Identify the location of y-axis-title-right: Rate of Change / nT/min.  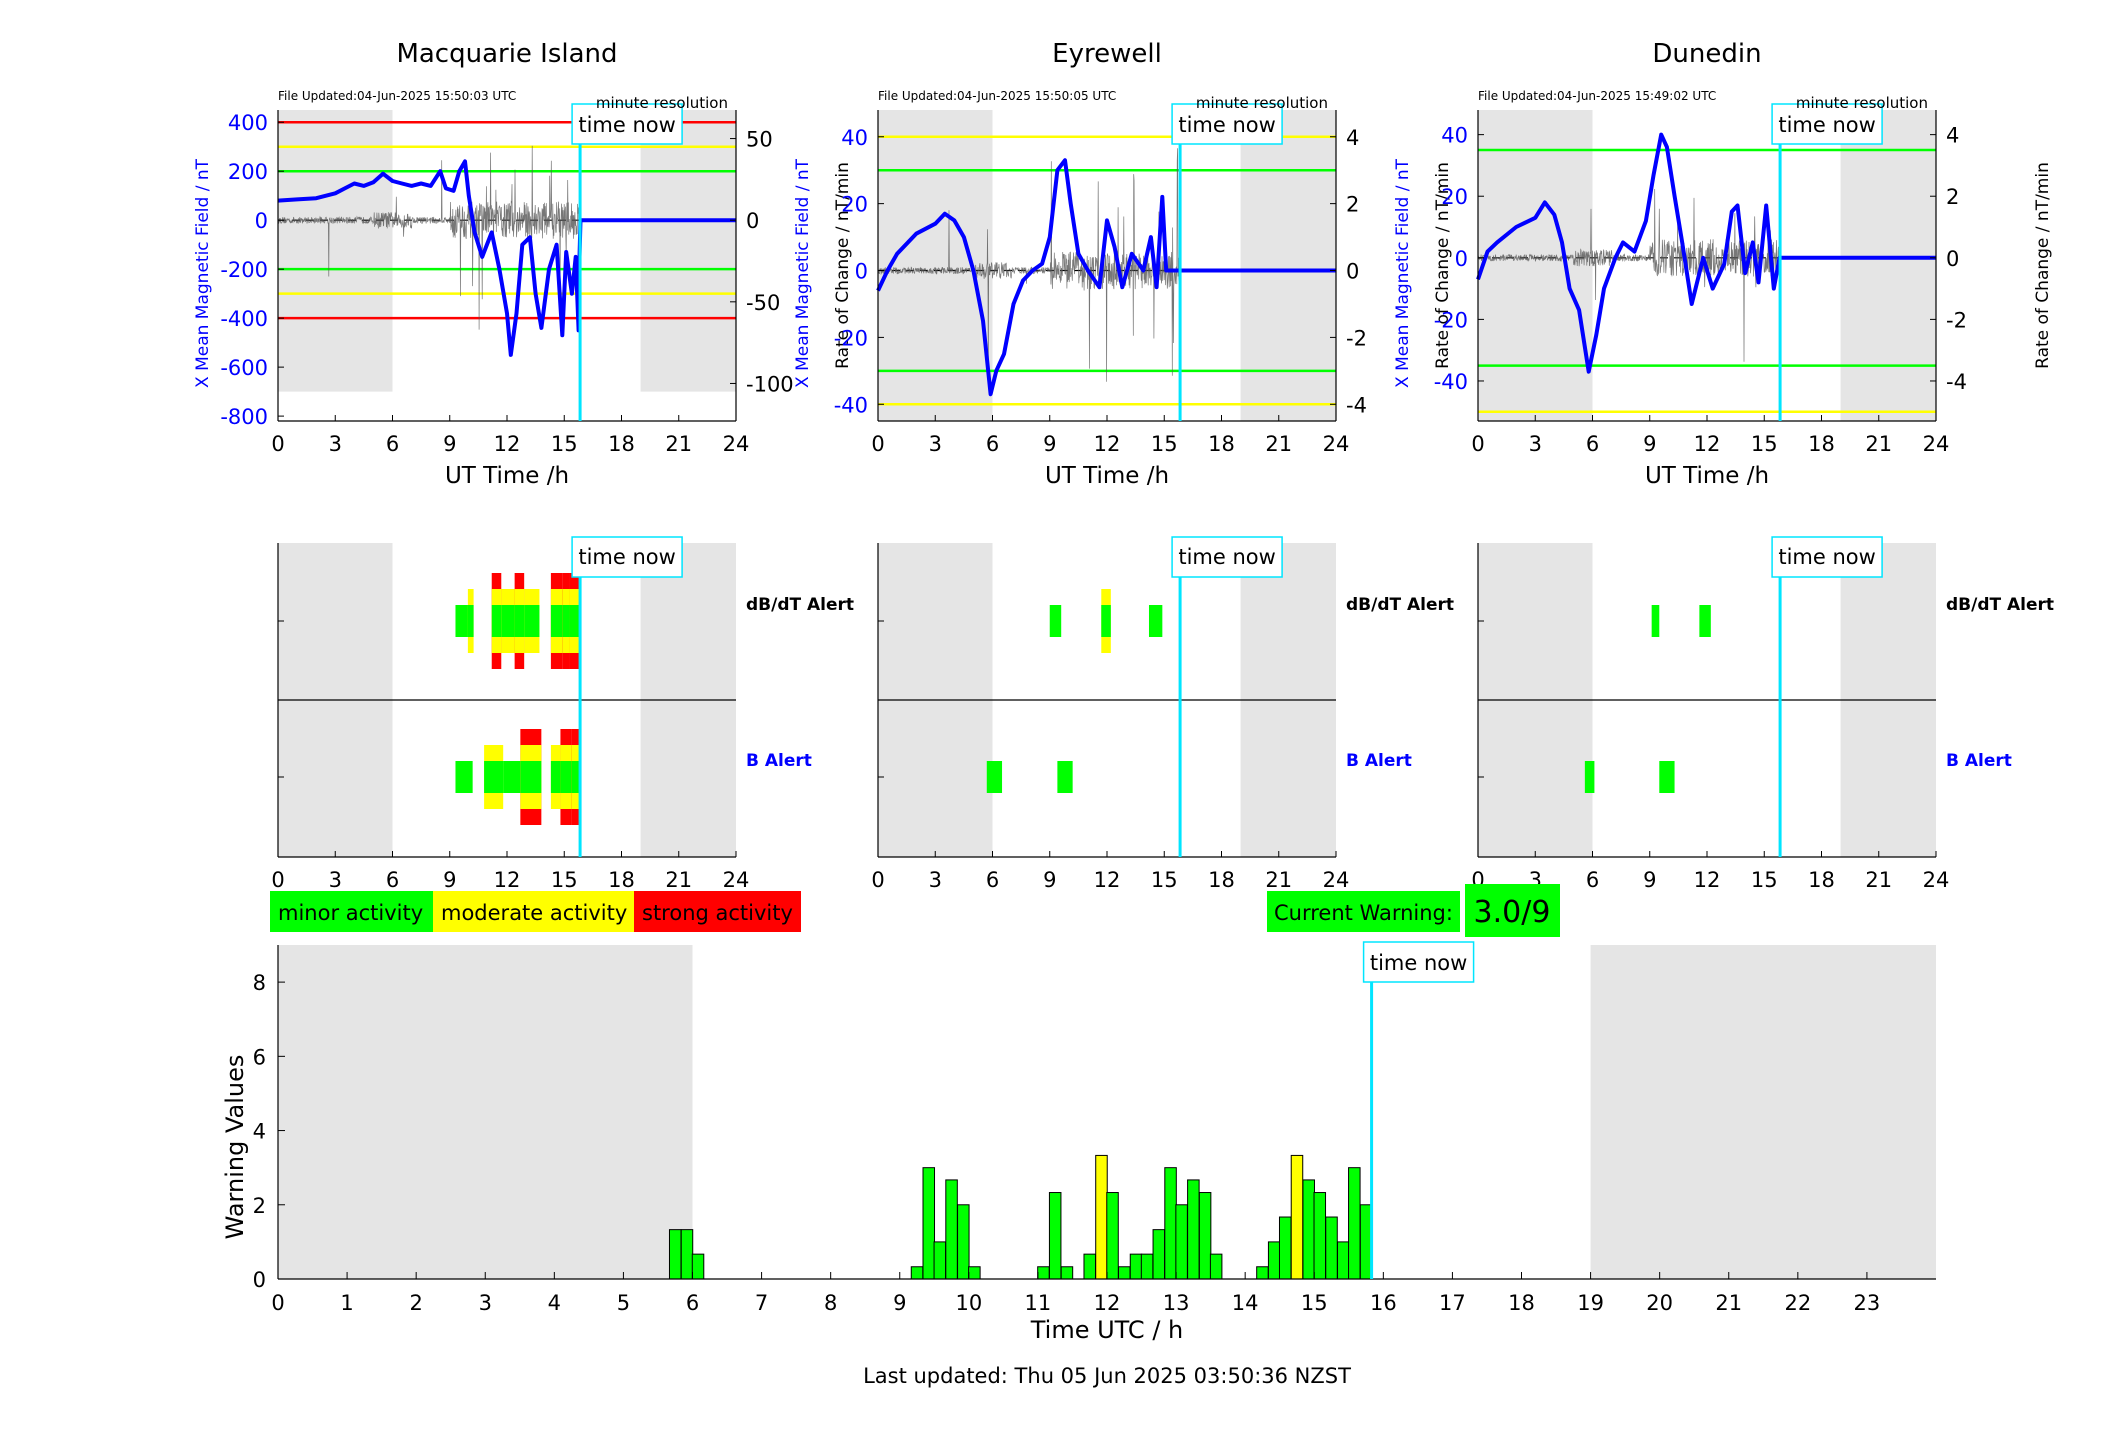
(1443, 265).